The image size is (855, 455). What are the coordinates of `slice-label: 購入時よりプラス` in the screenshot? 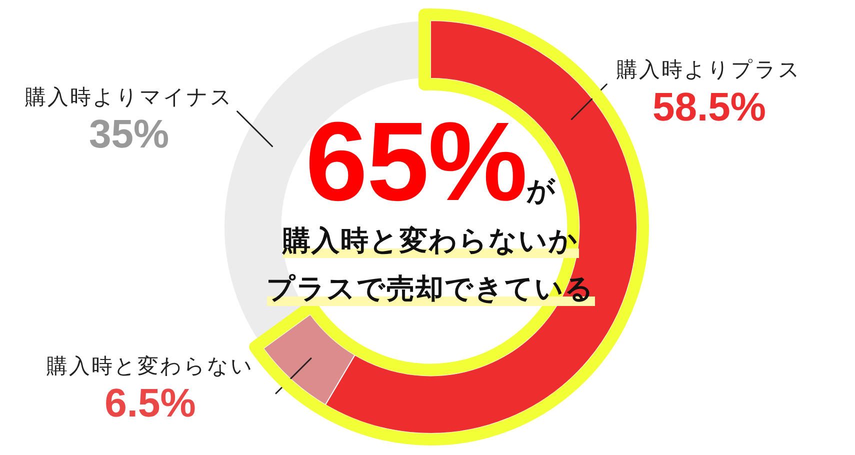 It's located at (709, 70).